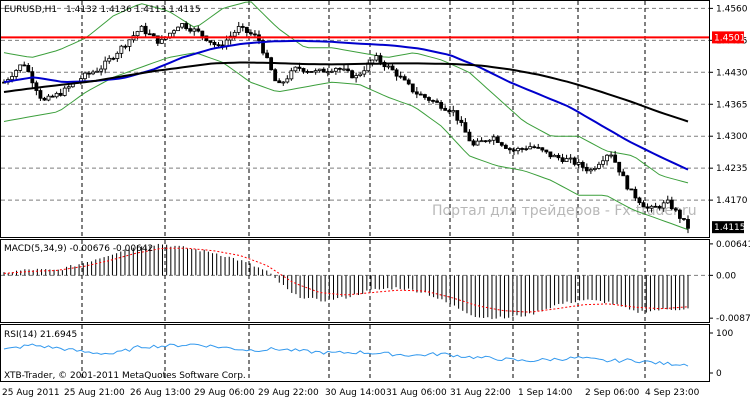 This screenshot has width=750, height=400. Describe the element at coordinates (732, 105) in the screenshot. I see `price-tick-label: 1.4365` at that location.